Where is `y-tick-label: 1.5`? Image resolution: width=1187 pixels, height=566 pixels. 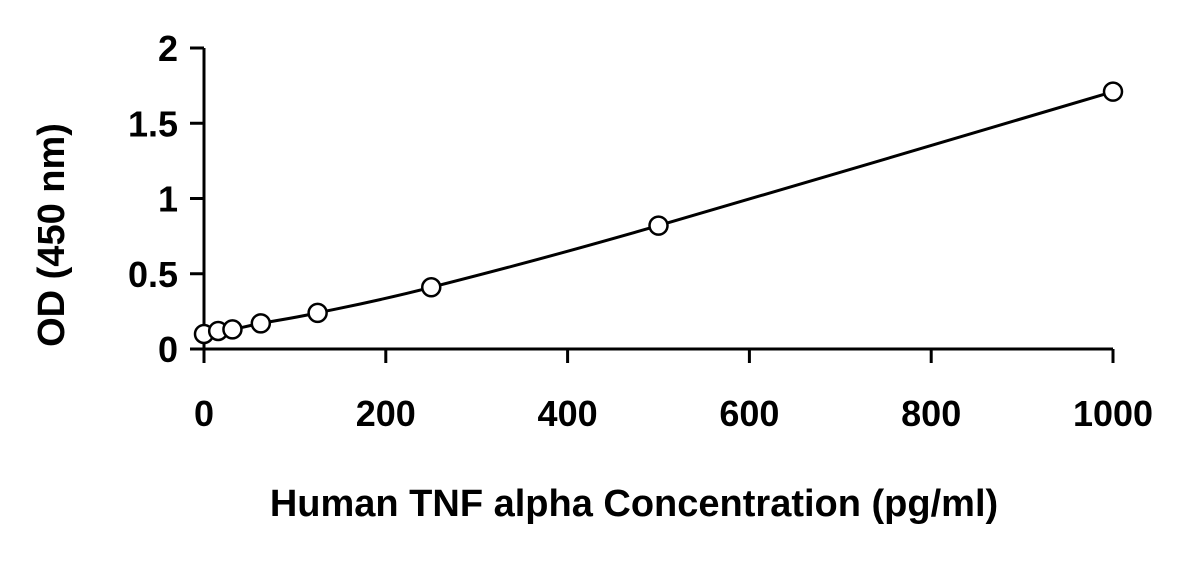
y-tick-label: 1.5 is located at coordinates (153, 123).